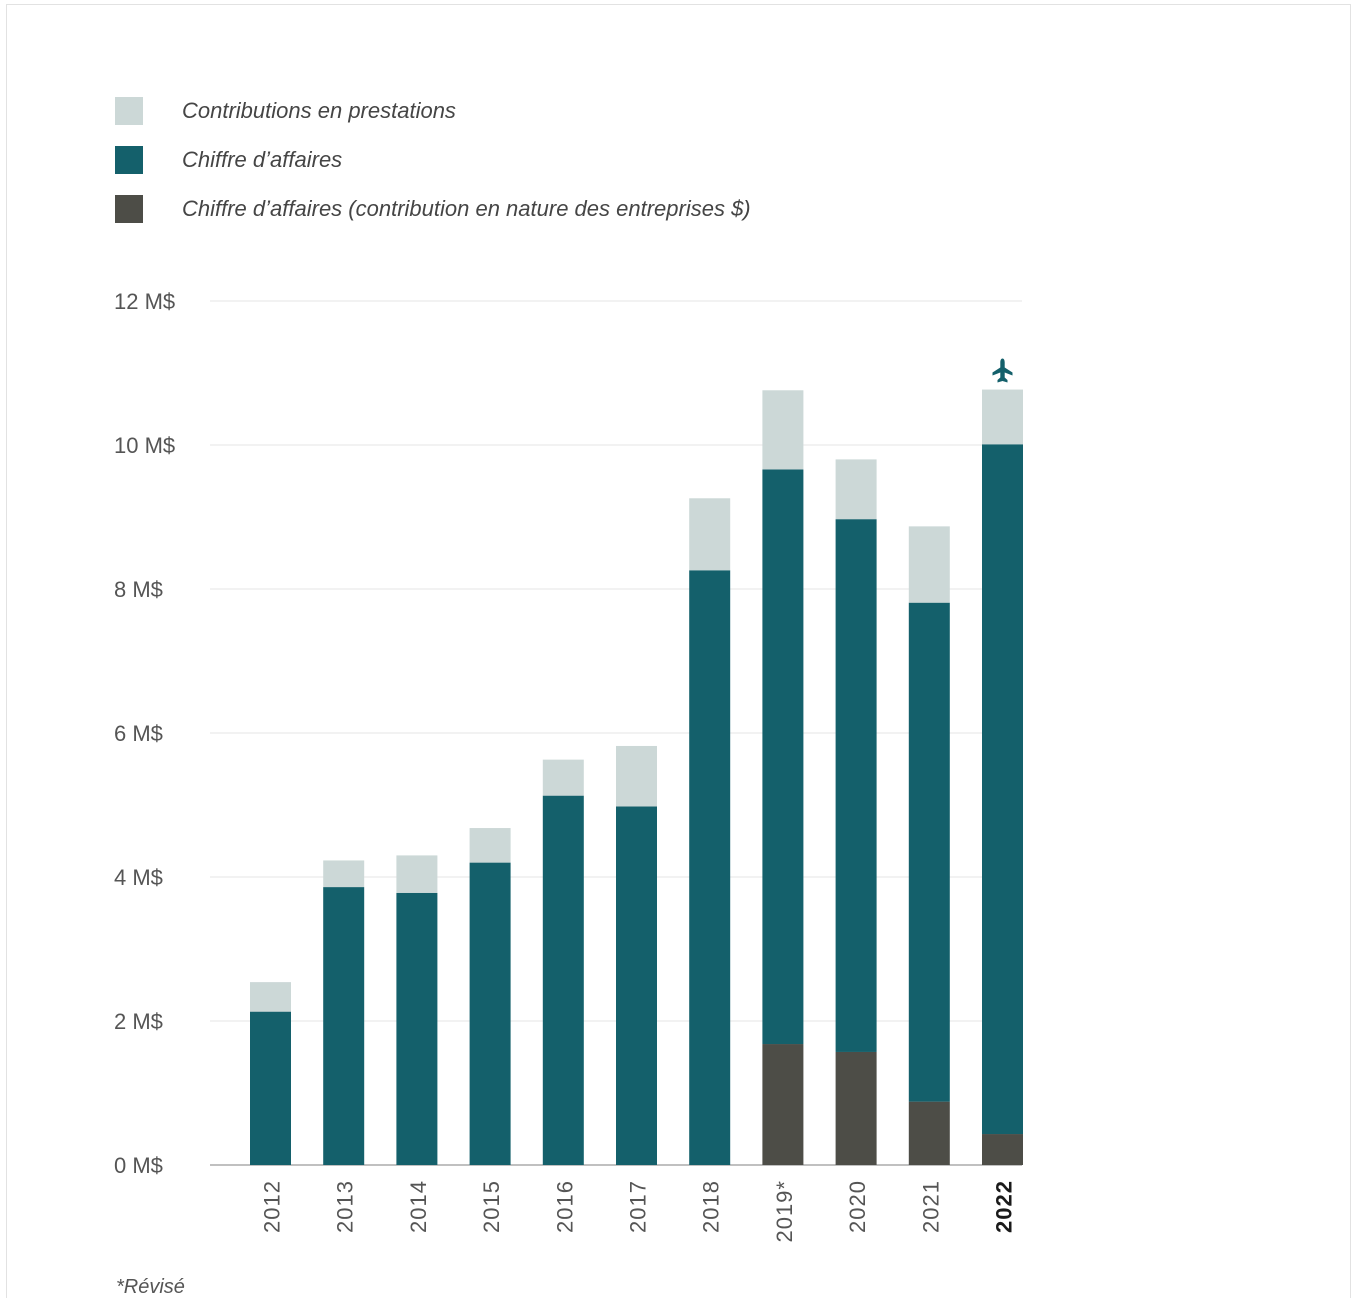 Image resolution: width=1357 pixels, height=1302 pixels. I want to click on x-tick-label: 2020, so click(857, 1206).